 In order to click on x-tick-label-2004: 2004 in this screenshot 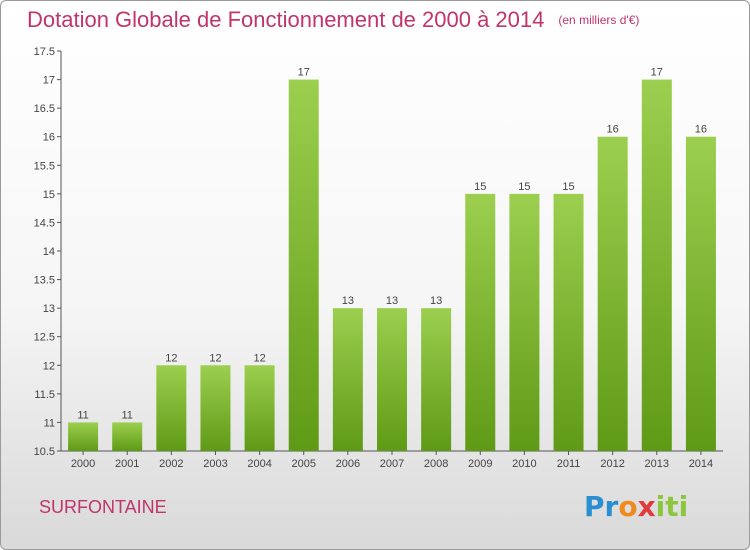, I will do `click(259, 464)`.